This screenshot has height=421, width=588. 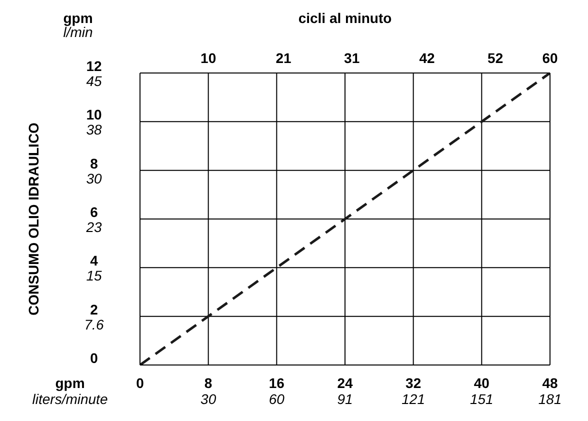 What do you see at coordinates (34, 219) in the screenshot?
I see `text: CONSUMO OLIO IDRAULICO` at bounding box center [34, 219].